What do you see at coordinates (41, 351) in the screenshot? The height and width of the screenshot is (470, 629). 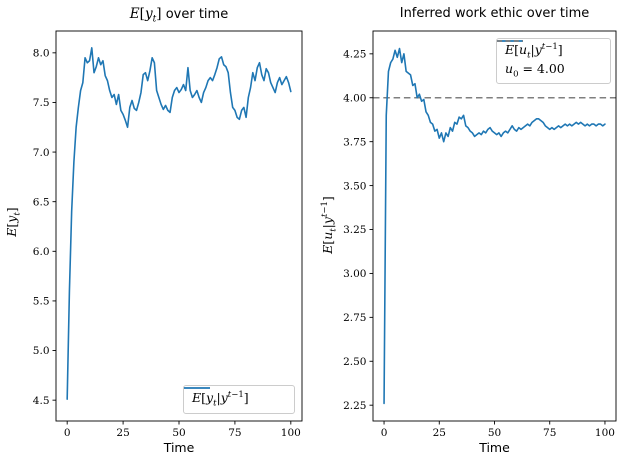 I see `y-tick-label: 5.0` at bounding box center [41, 351].